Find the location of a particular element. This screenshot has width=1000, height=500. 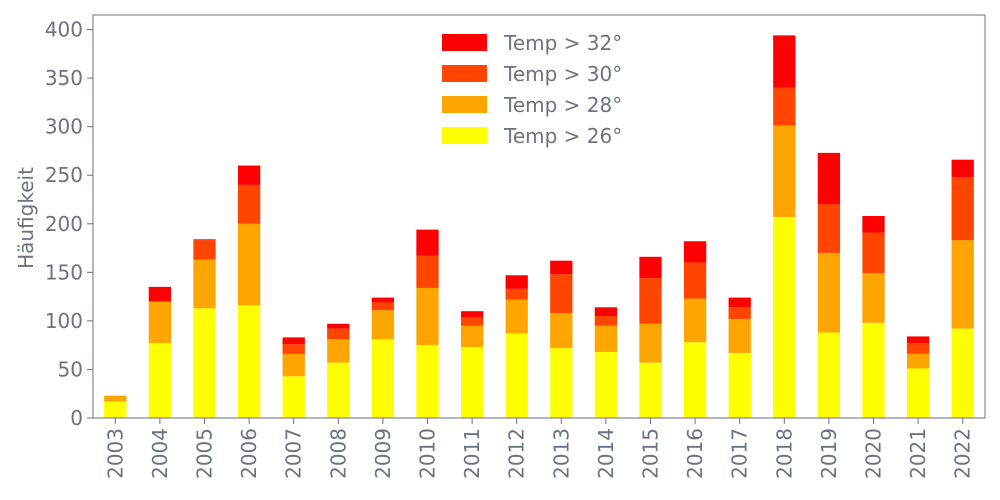

x-tick-label-2020: 2020 is located at coordinates (874, 453).